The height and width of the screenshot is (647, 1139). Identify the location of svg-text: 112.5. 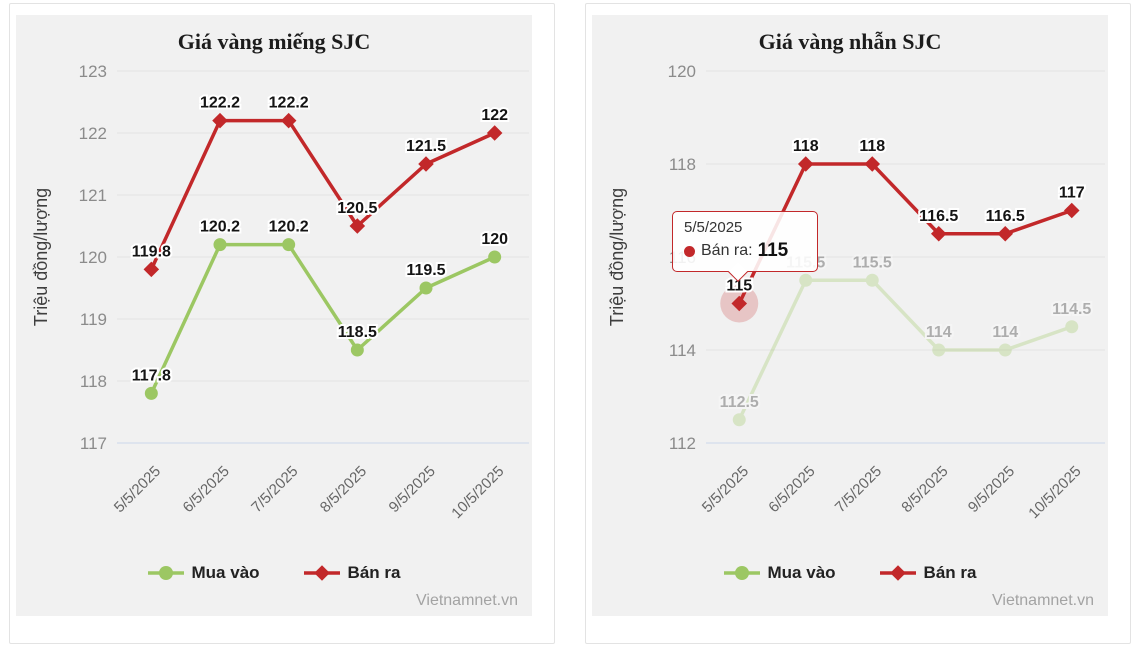
(739, 402).